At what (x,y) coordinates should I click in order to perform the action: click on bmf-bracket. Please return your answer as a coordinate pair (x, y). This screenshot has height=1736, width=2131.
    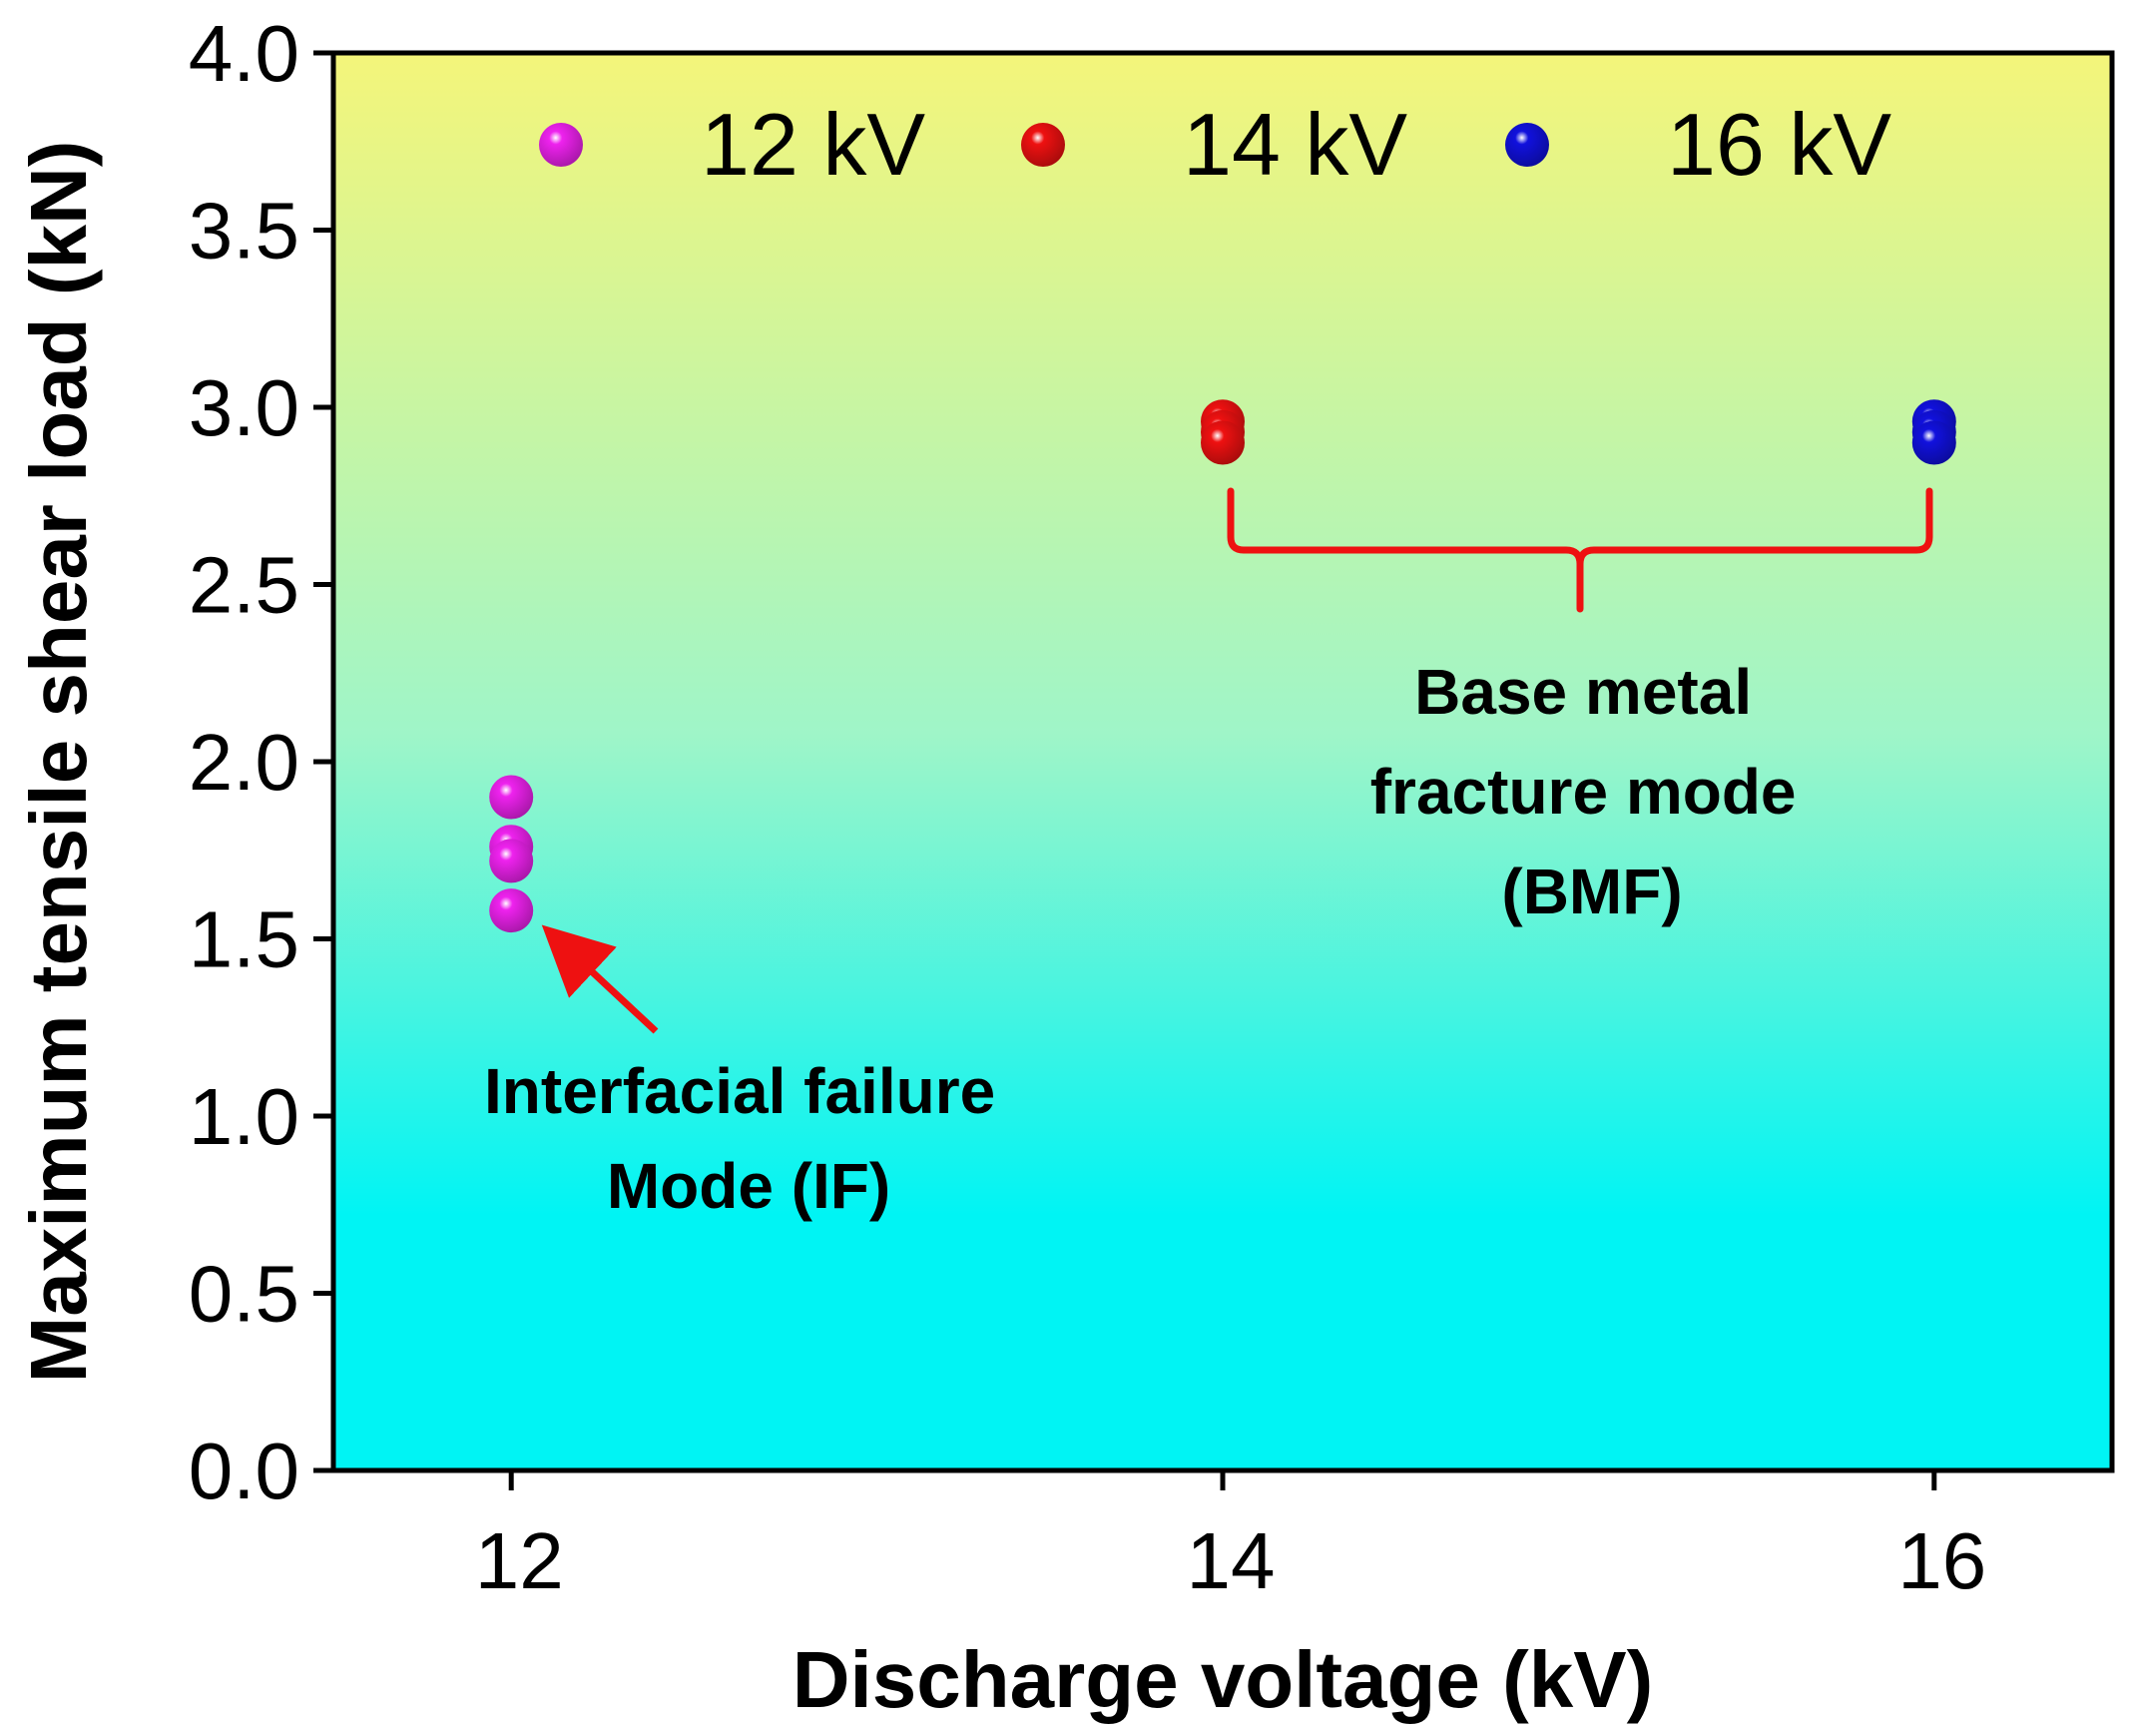
    Looking at the image, I should click on (1580, 550).